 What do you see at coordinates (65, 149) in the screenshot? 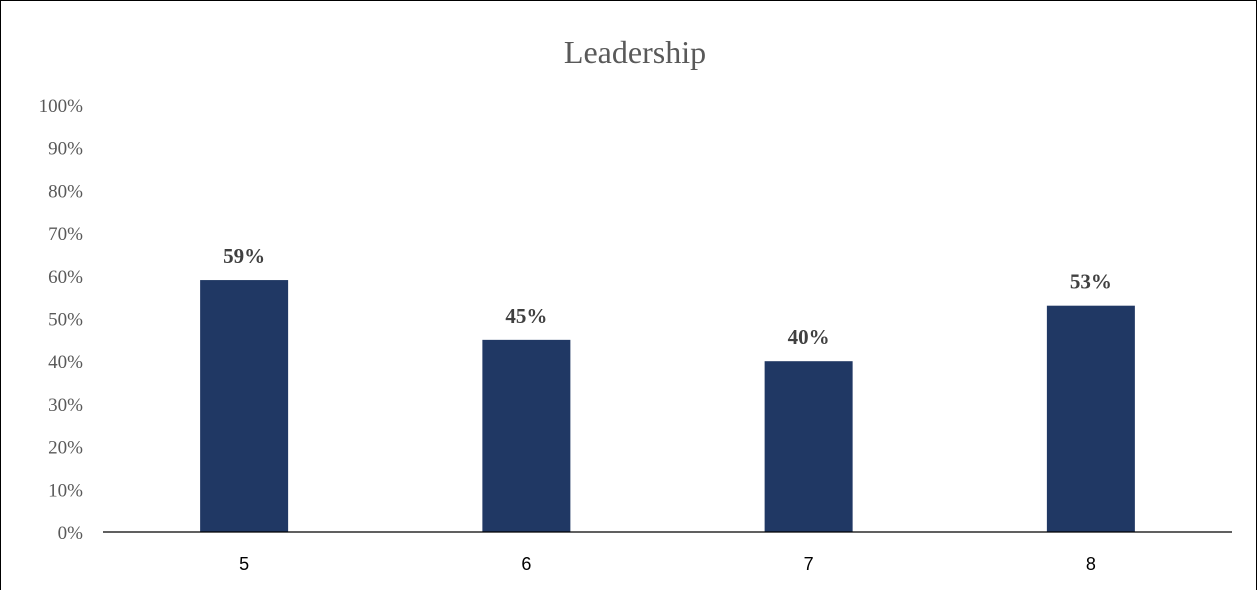
I see `y-tick-label: 90%` at bounding box center [65, 149].